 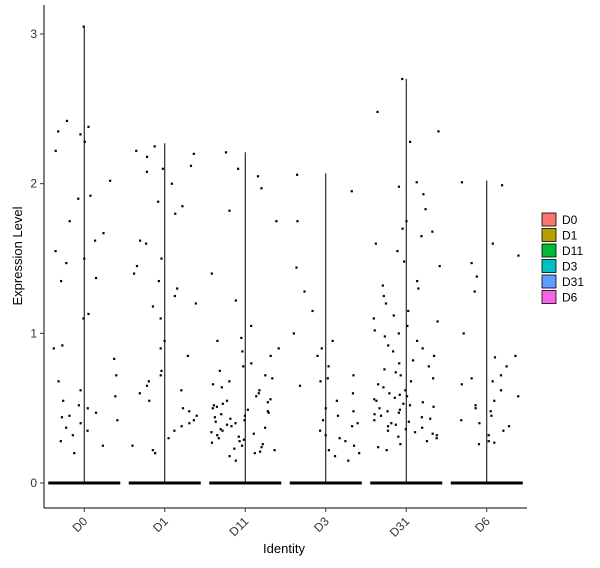 What do you see at coordinates (570, 236) in the screenshot?
I see `legend-label-d1: D1` at bounding box center [570, 236].